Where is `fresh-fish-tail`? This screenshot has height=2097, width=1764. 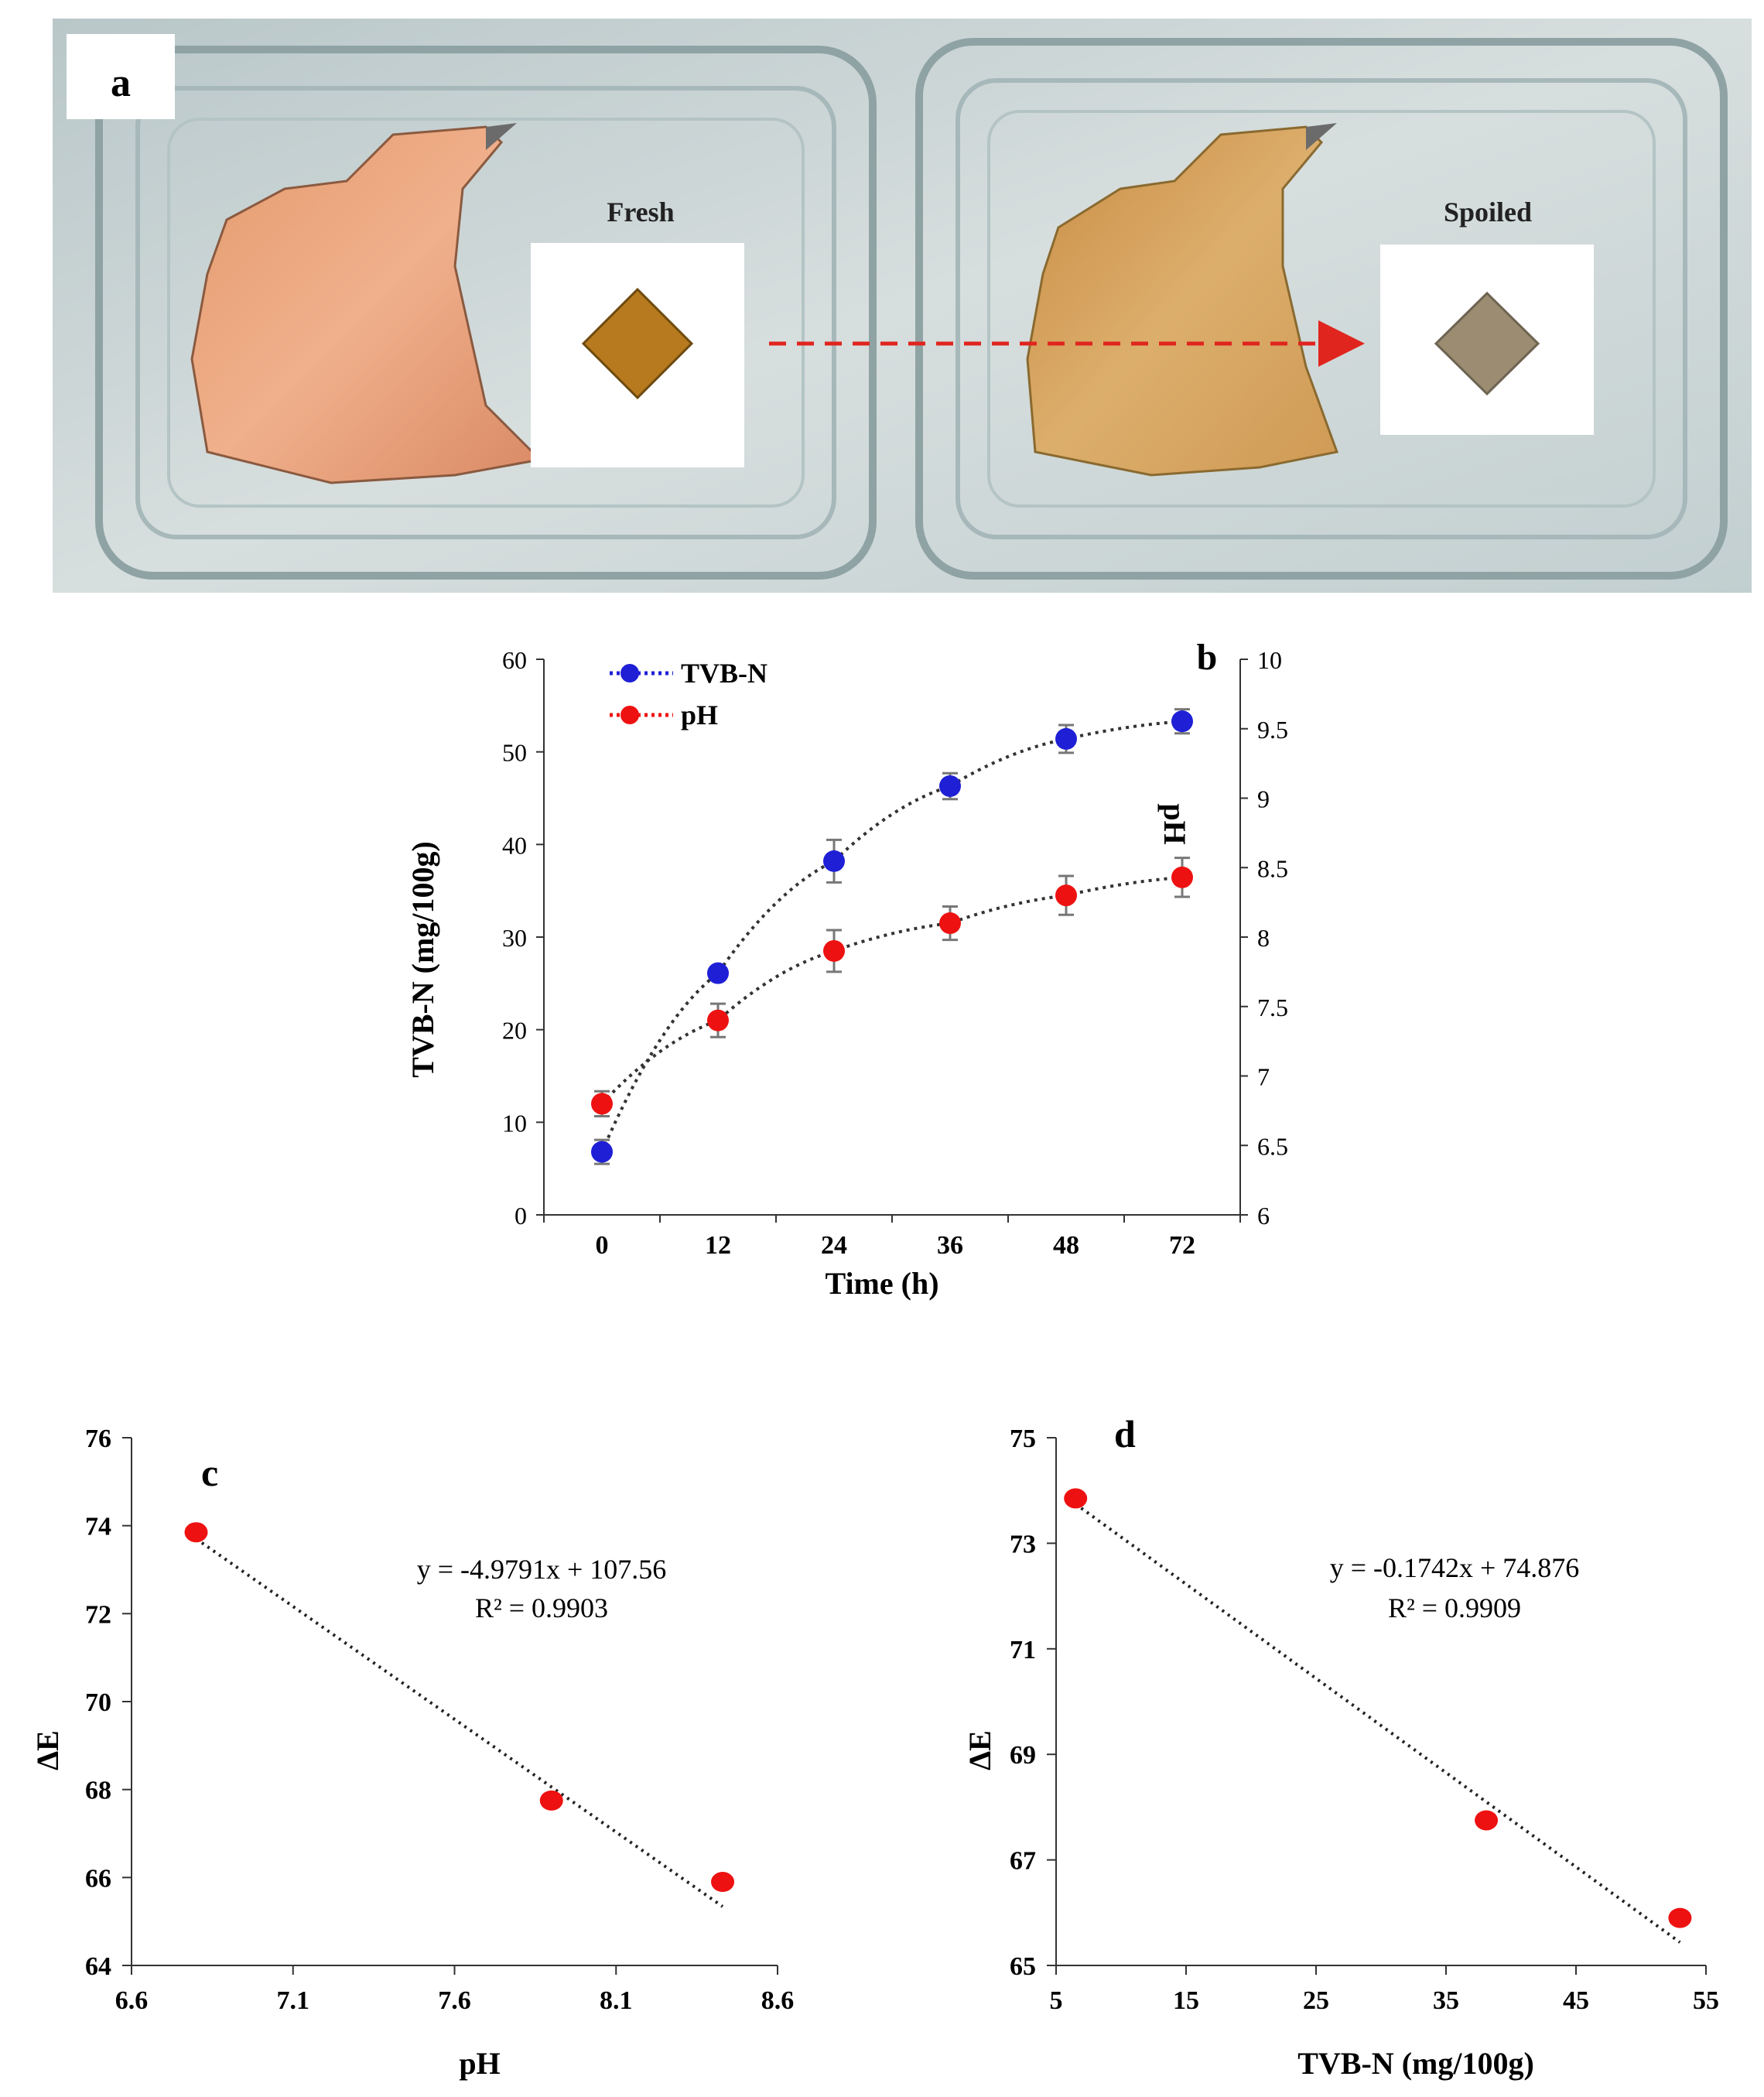 fresh-fish-tail is located at coordinates (502, 137).